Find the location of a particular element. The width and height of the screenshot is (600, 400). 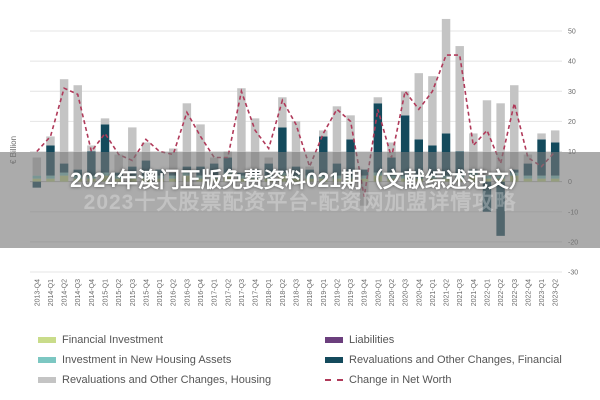

overlay-ghost-text: 2023十大股票配资平台-配资网加盟详情攻略 is located at coordinates (300, 202).